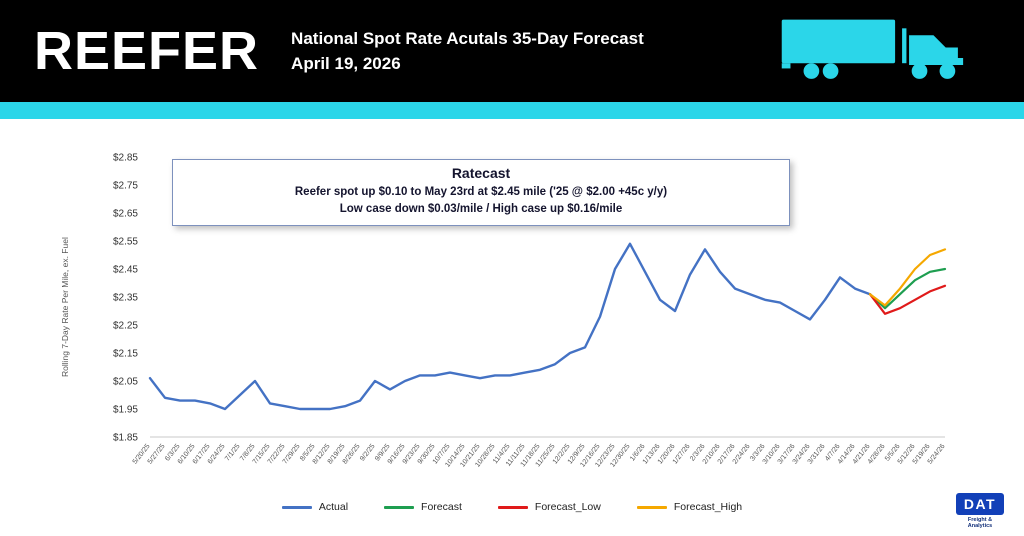 This screenshot has width=1024, height=536. Describe the element at coordinates (125, 382) in the screenshot. I see `svg-text: $2.05` at that location.